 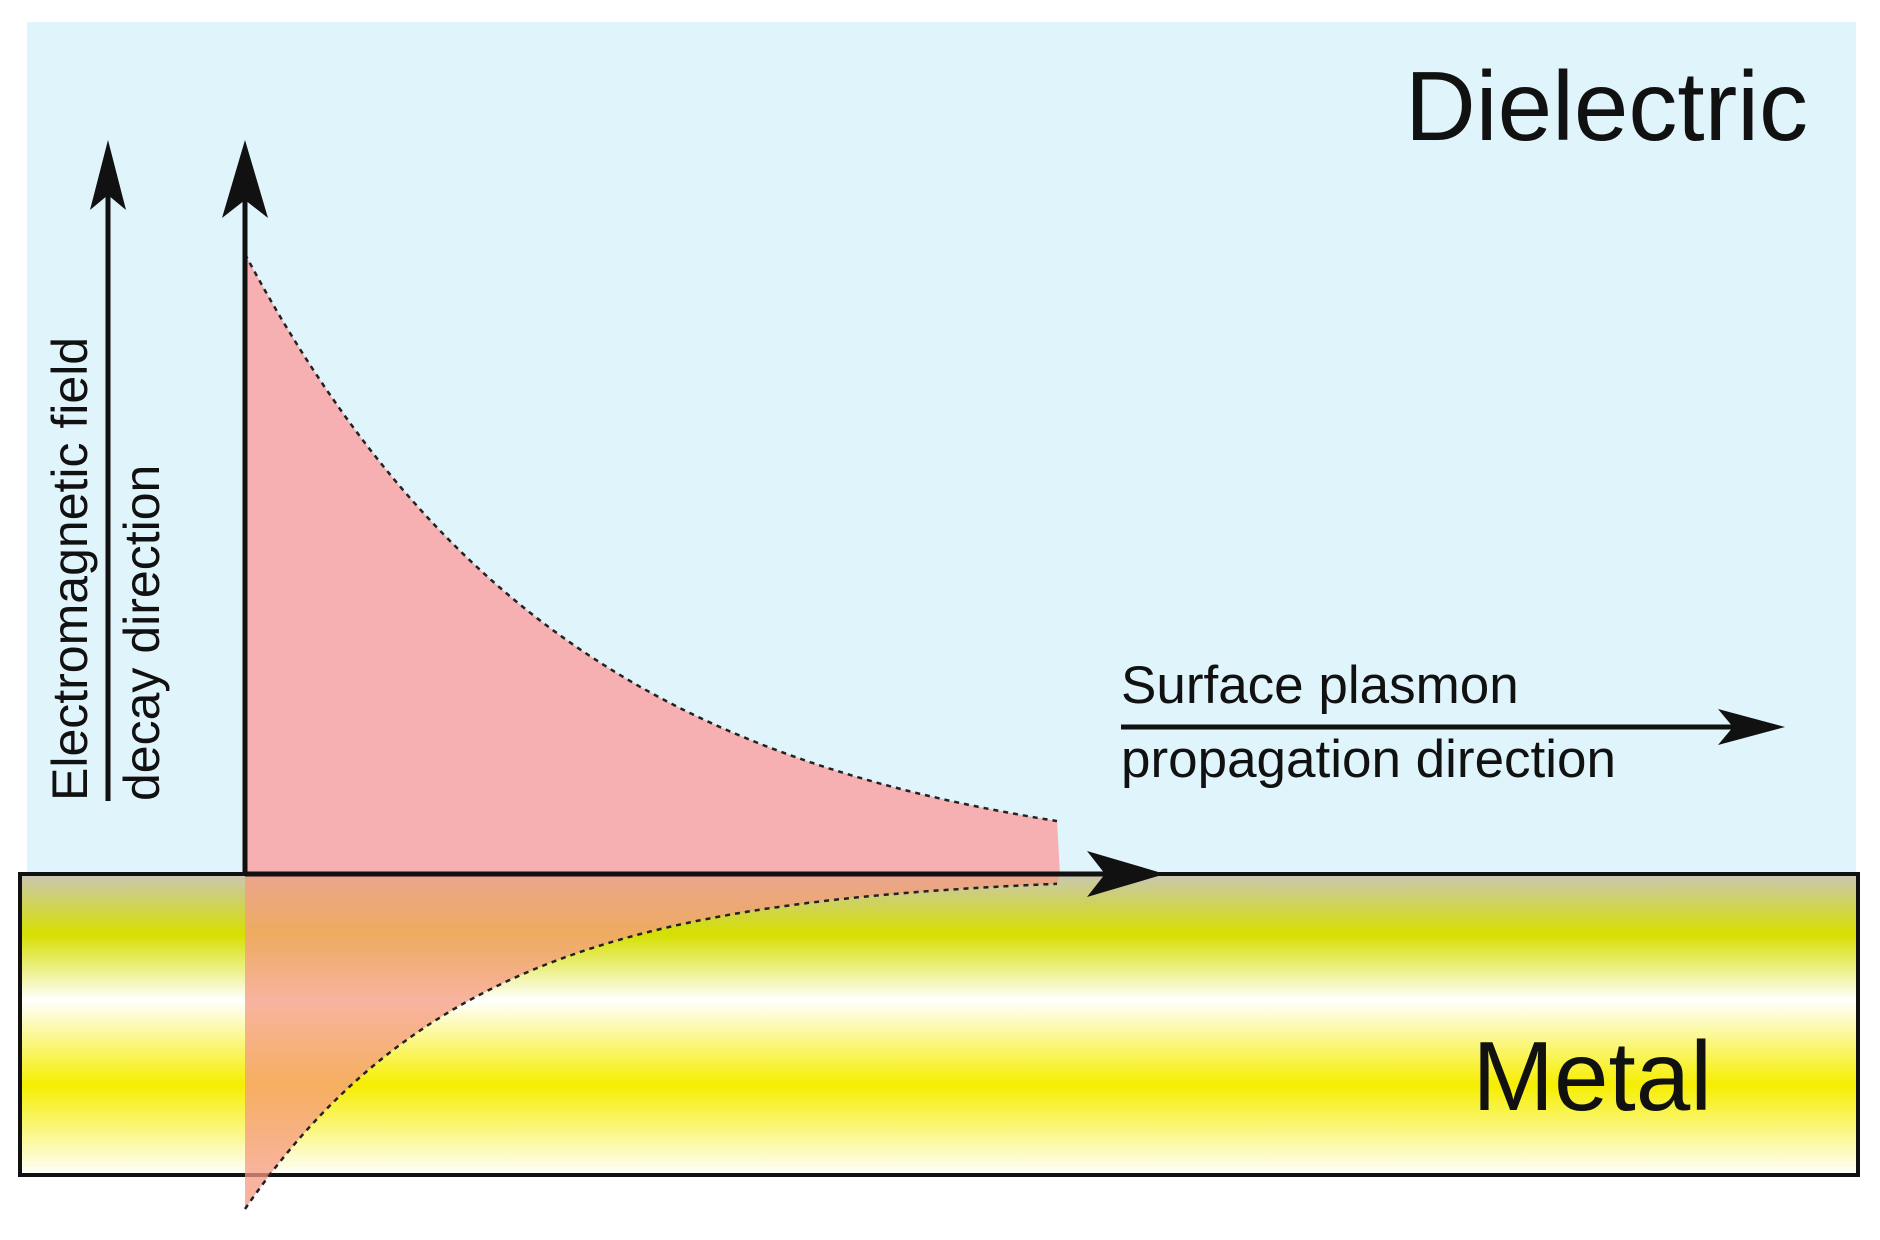 What do you see at coordinates (1606, 106) in the screenshot?
I see `dielectric-label: Dielectric` at bounding box center [1606, 106].